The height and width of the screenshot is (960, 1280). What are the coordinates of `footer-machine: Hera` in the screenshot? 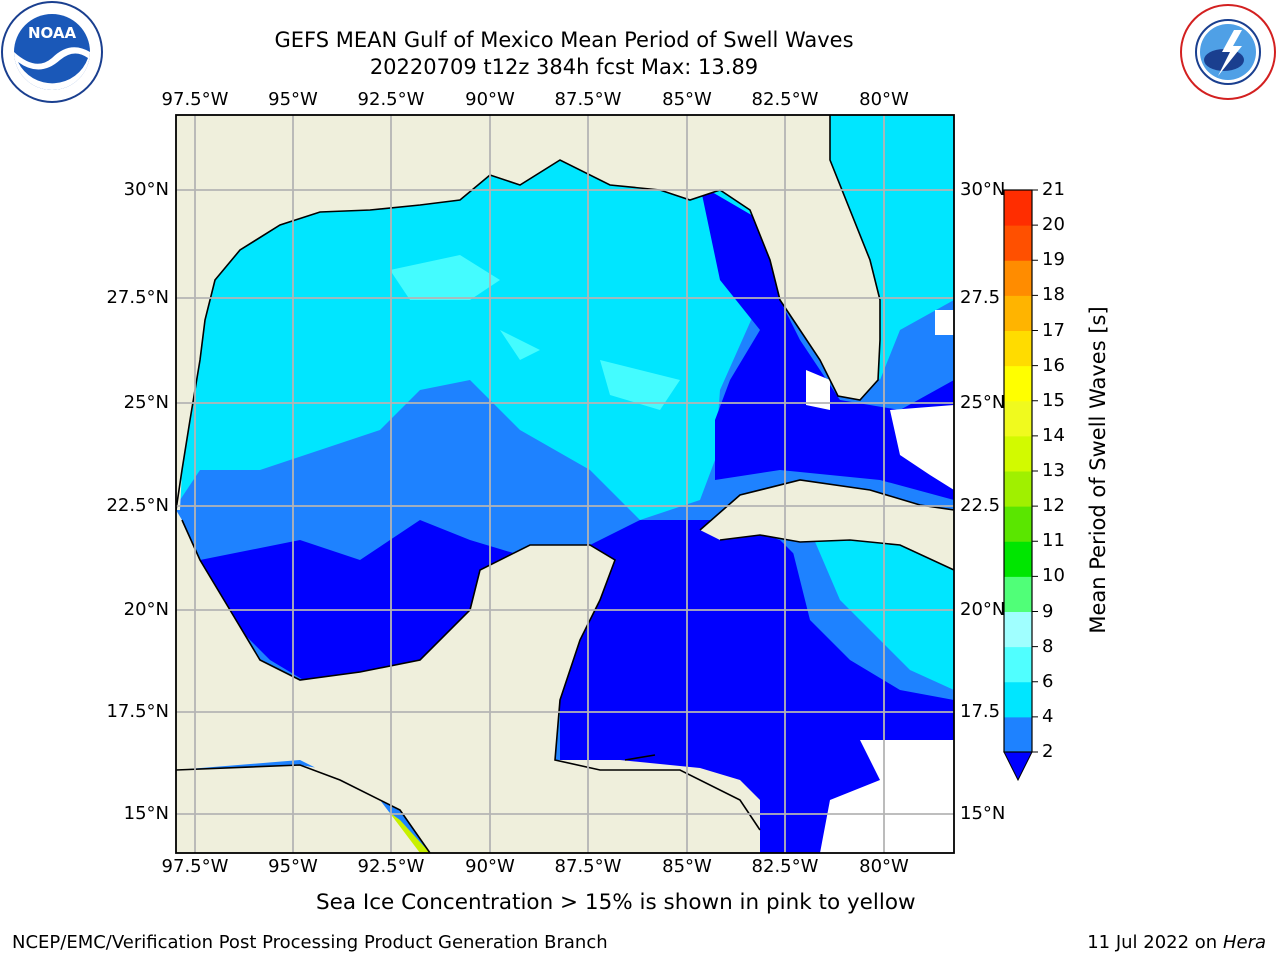 It's located at (1244, 942).